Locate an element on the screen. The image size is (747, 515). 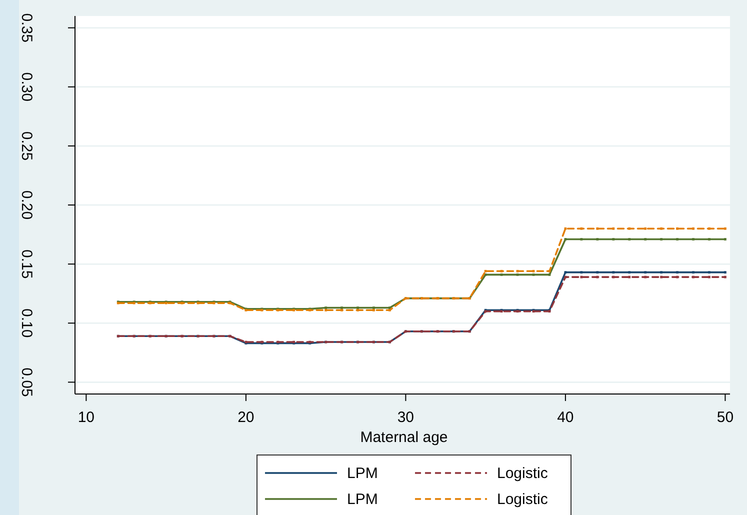
y-tick-label: 0.15 is located at coordinates (26, 264).